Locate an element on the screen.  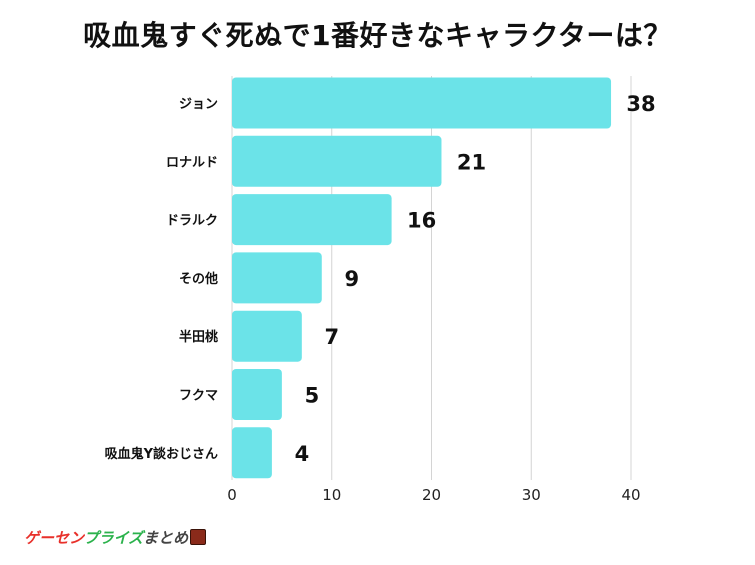
data-label: 38 is located at coordinates (640, 104).